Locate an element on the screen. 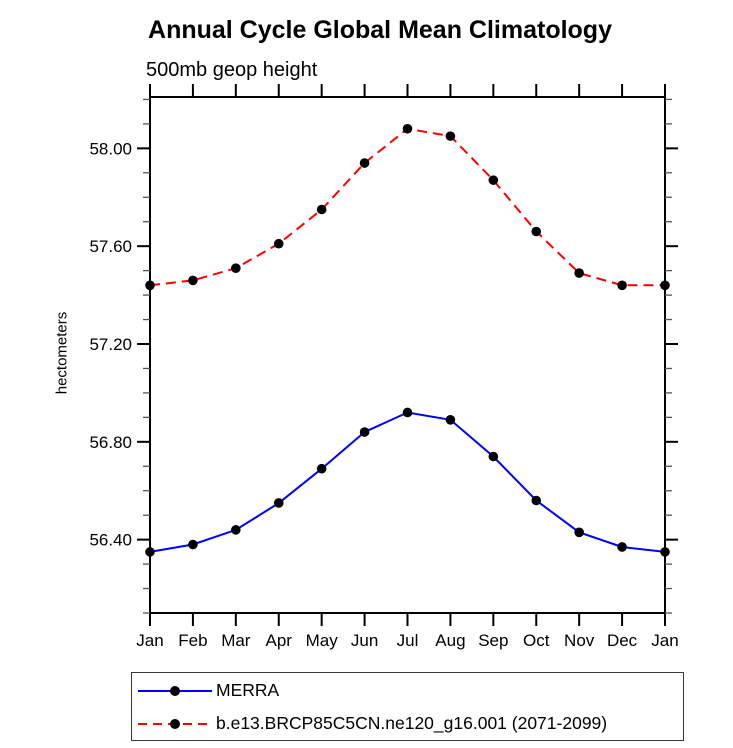 The height and width of the screenshot is (748, 733). x-tick-label: Mar is located at coordinates (236, 640).